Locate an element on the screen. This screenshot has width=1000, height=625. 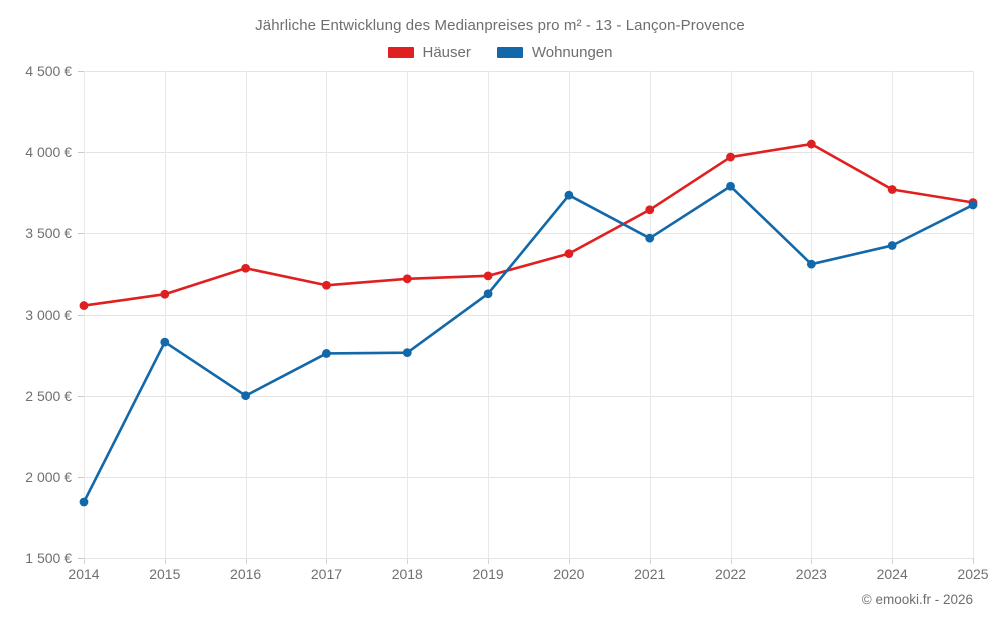
x-axis-tick-label: 2016 is located at coordinates (246, 574).